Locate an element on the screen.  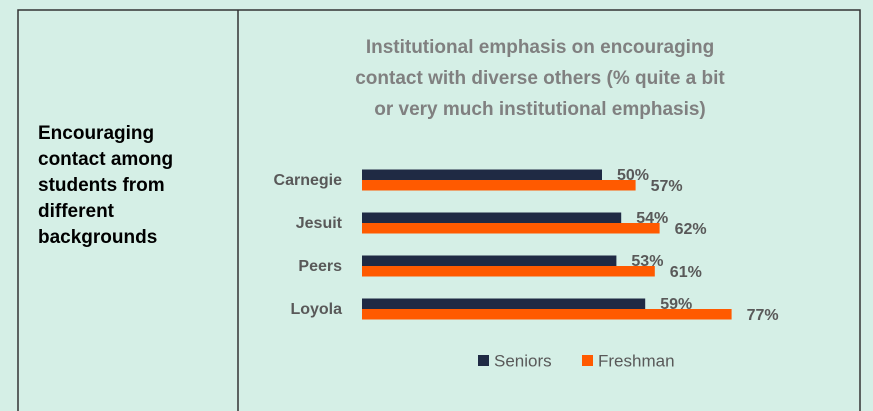
side-label: different is located at coordinates (76, 211).